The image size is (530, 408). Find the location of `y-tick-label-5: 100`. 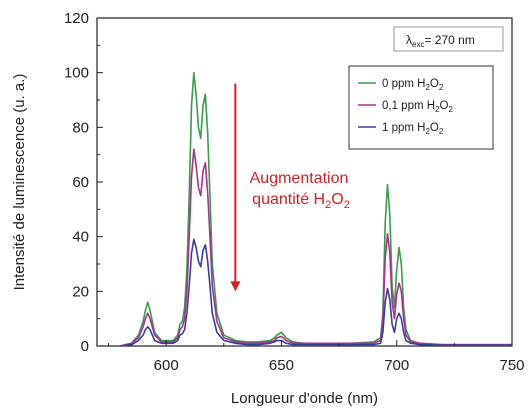

y-tick-label-5: 100 is located at coordinates (76, 73).